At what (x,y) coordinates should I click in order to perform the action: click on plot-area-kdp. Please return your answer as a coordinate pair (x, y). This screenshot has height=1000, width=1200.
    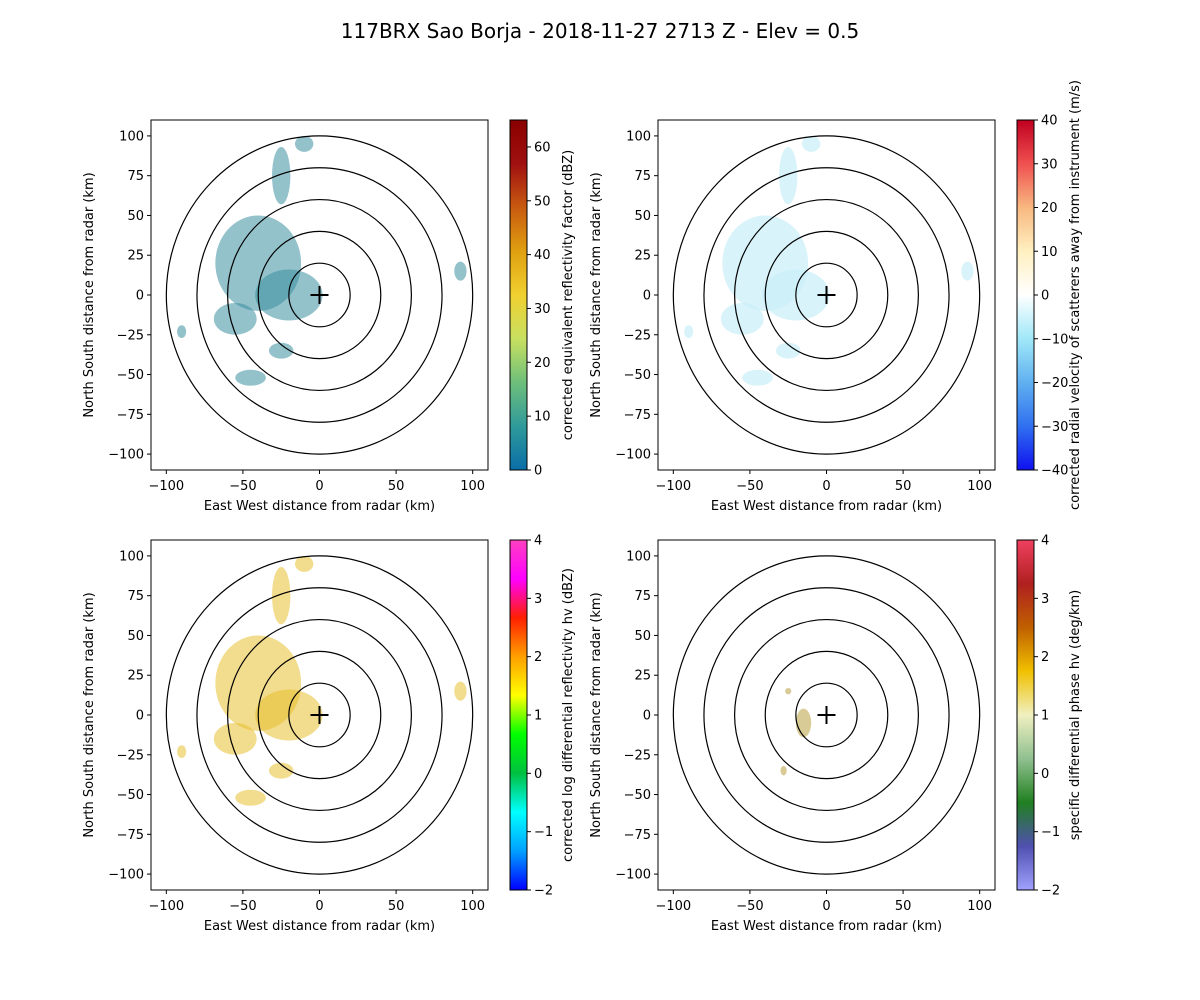
    Looking at the image, I should click on (826, 715).